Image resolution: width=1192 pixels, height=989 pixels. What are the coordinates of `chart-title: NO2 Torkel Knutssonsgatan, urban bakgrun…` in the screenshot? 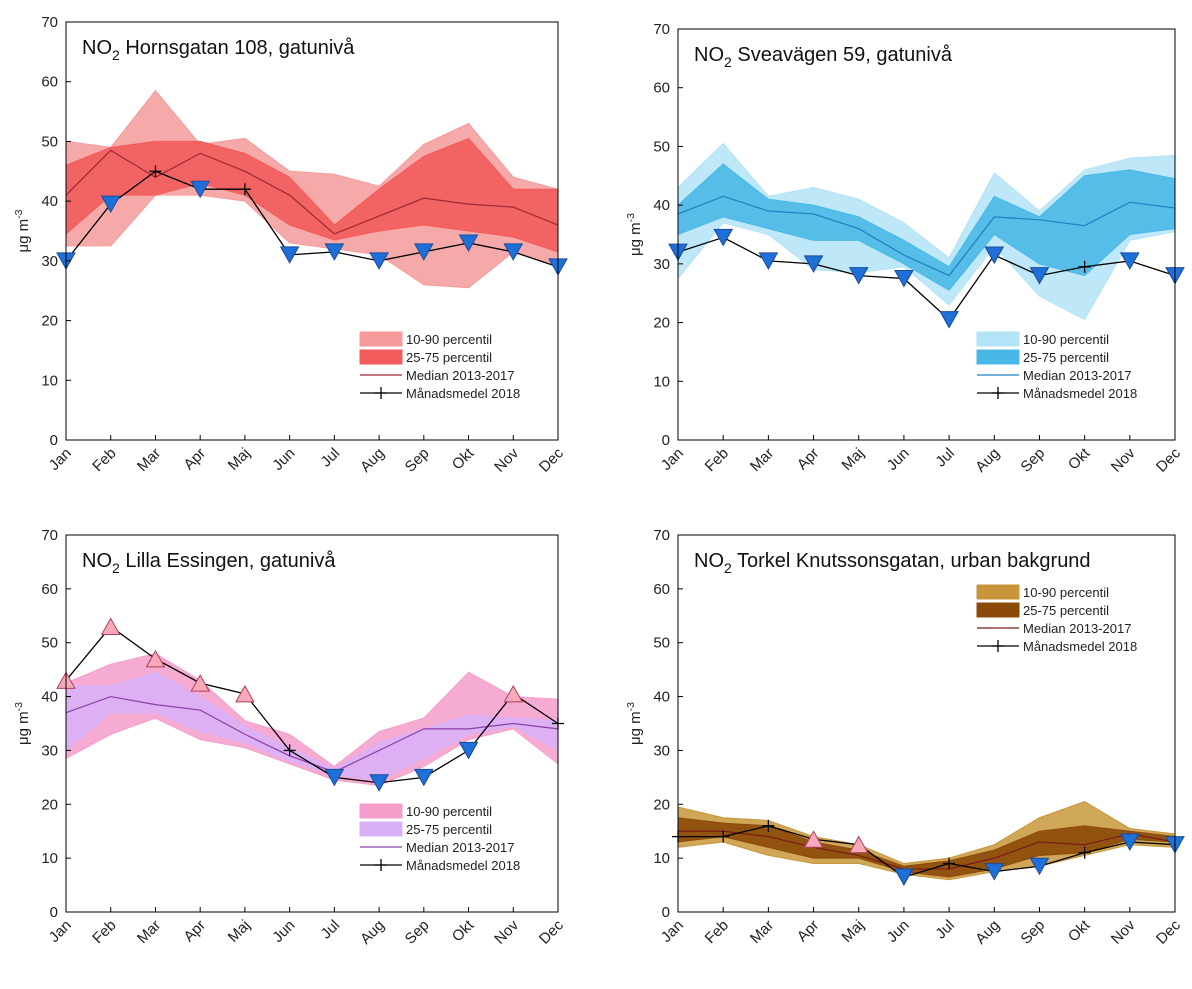 It's located at (892, 563).